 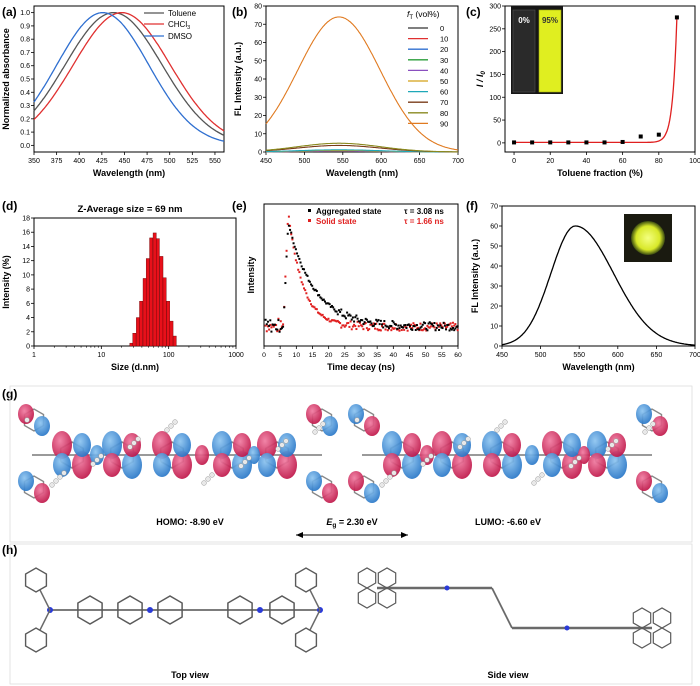 What do you see at coordinates (537, 50) in the screenshot?
I see `cuvette-inset: 0% 95%` at bounding box center [537, 50].